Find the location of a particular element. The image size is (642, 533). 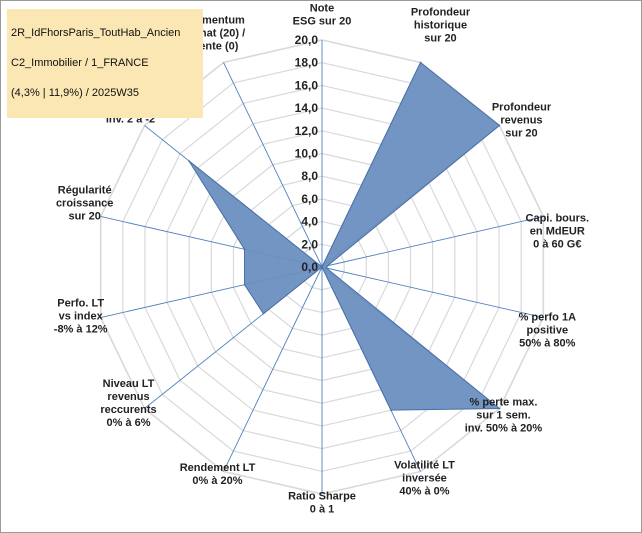

axis-label-11-line-0: Régularité is located at coordinates (85, 190).